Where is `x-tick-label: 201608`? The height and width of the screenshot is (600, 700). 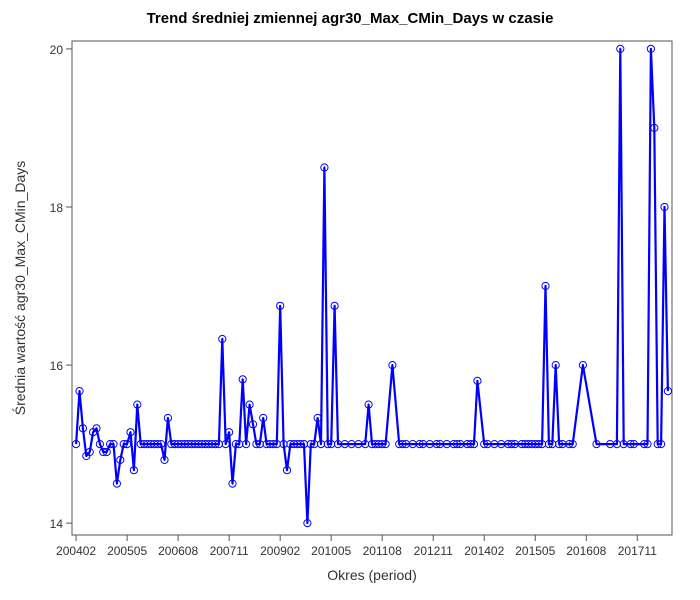 x-tick-label: 201608 is located at coordinates (586, 551).